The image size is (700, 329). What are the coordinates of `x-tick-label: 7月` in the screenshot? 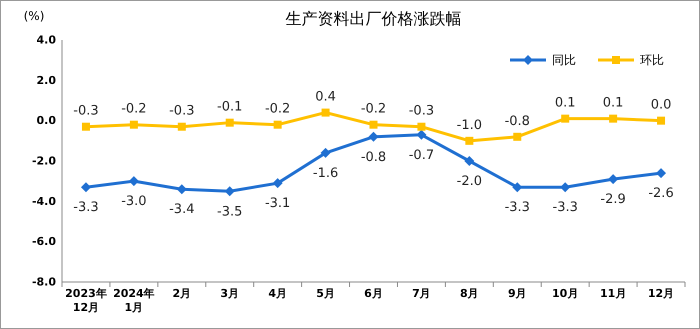 It's located at (421, 293).